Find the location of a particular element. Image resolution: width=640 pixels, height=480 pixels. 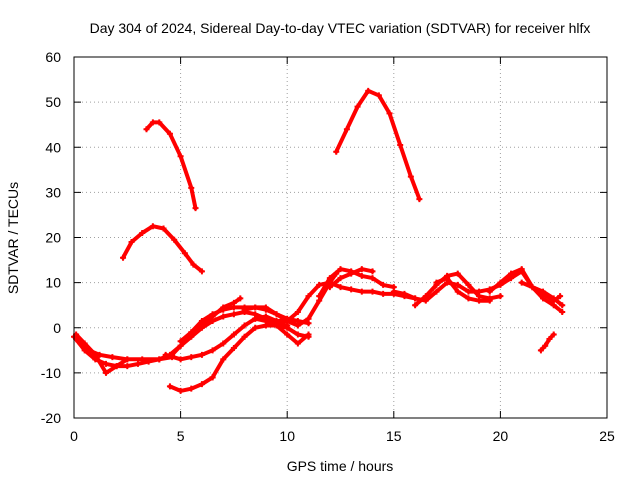

y-axis-label: SDTVAR / TECUs is located at coordinates (13, 238).